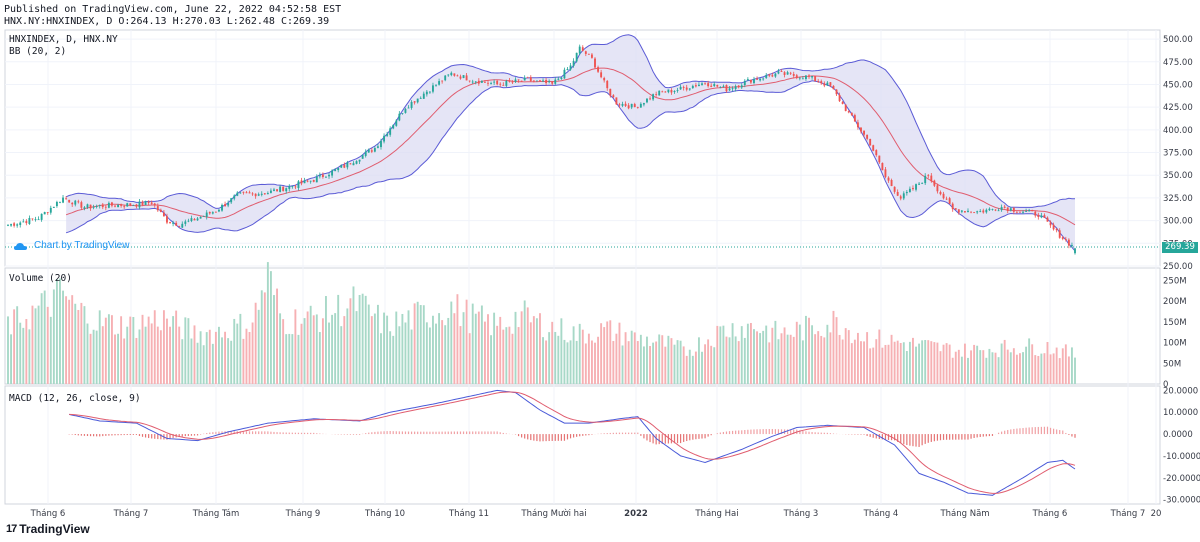  I want to click on volume-tick-label: 200M, so click(1175, 302).